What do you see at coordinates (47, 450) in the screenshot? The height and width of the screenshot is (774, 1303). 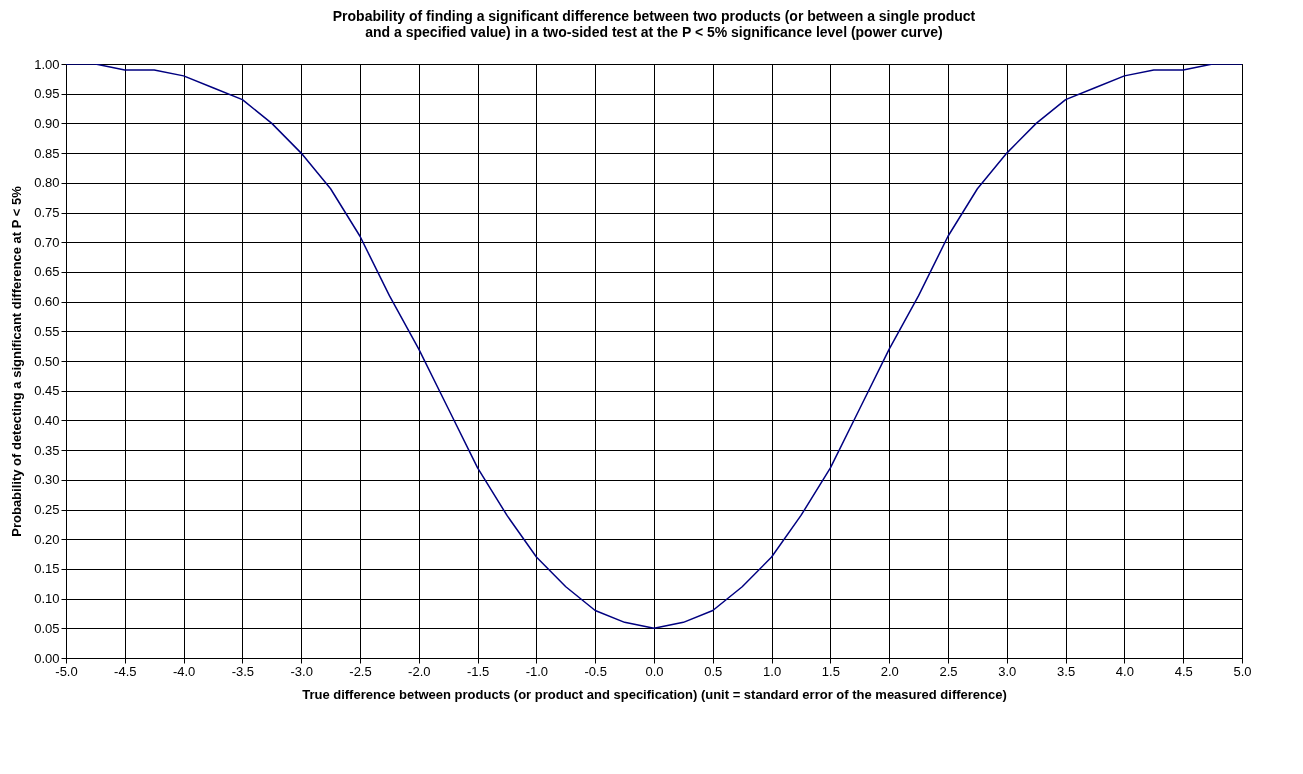 I see `y-tick-label: 0.35` at bounding box center [47, 450].